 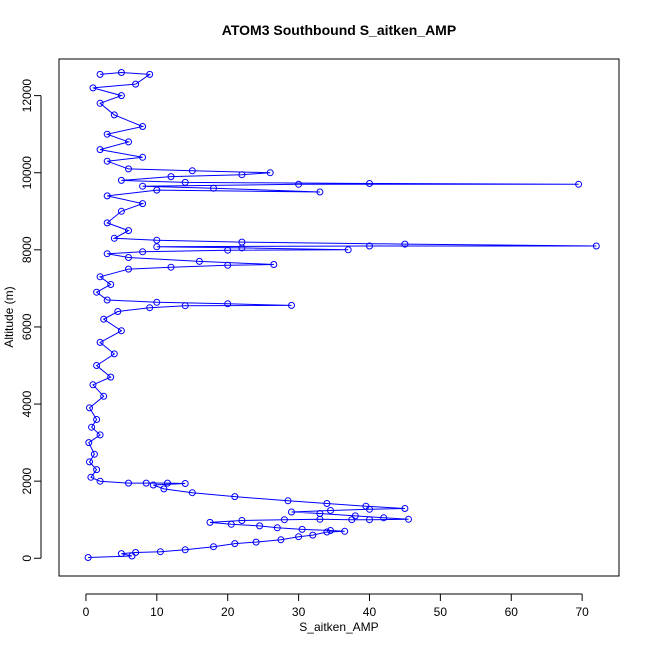 I want to click on x-tick-label: 40, so click(x=370, y=612).